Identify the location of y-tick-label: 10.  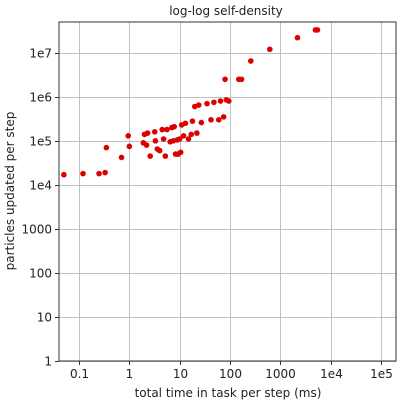
(44, 318).